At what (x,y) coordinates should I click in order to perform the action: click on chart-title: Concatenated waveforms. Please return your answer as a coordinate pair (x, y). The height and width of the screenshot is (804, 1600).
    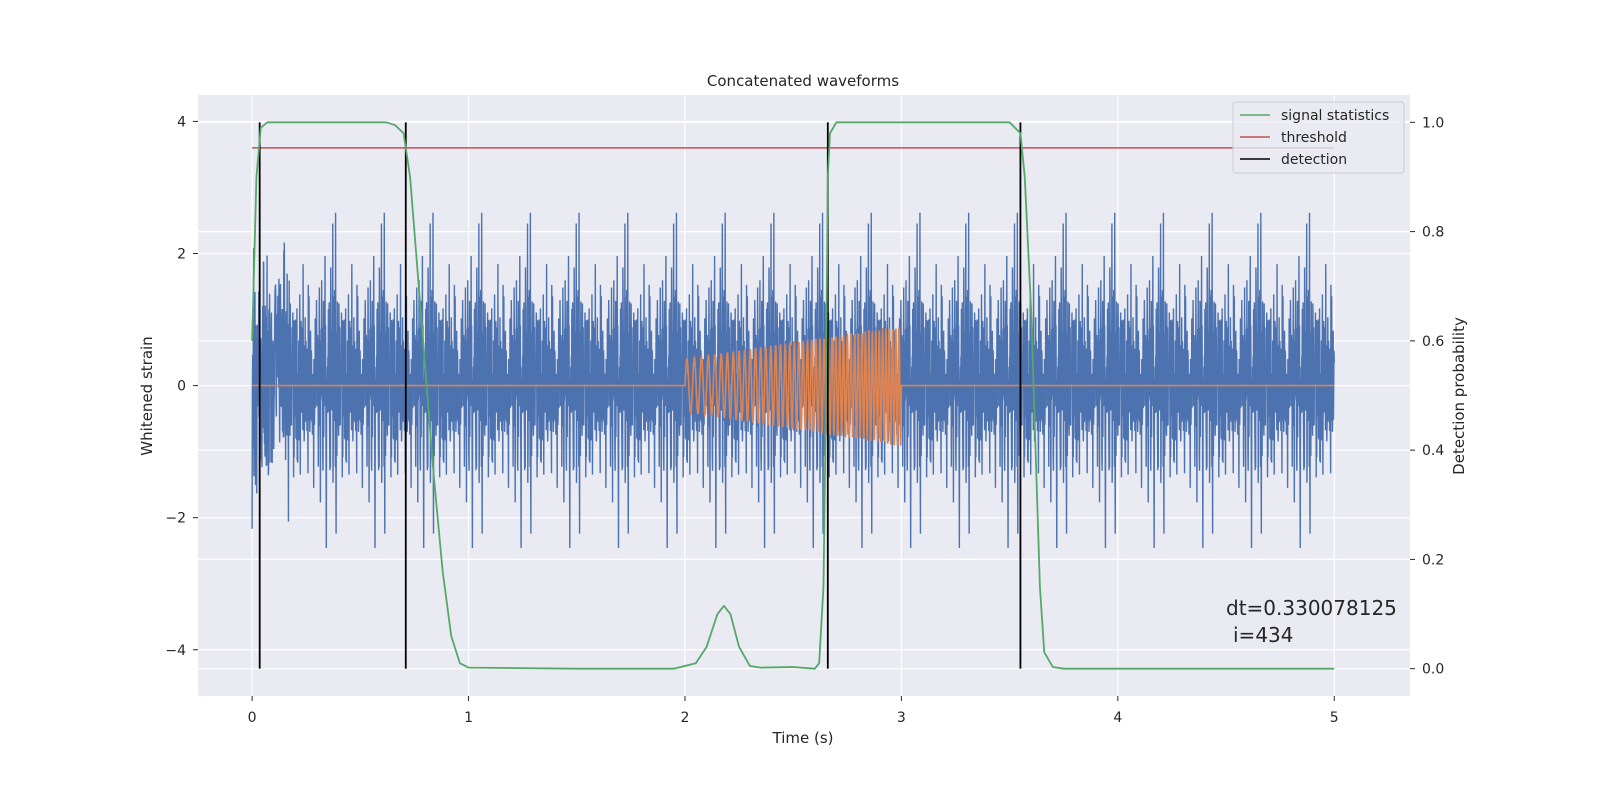
    Looking at the image, I should click on (803, 81).